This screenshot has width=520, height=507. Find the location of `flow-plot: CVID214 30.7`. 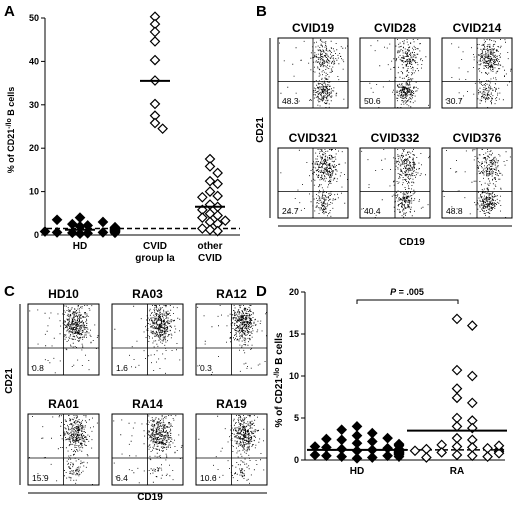

flow-plot: CVID214 30.7 is located at coordinates (477, 65).